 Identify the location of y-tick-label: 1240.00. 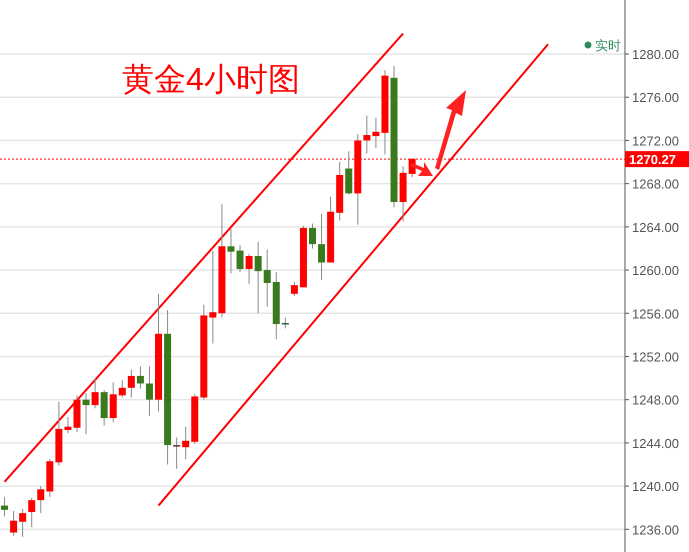
(655, 486).